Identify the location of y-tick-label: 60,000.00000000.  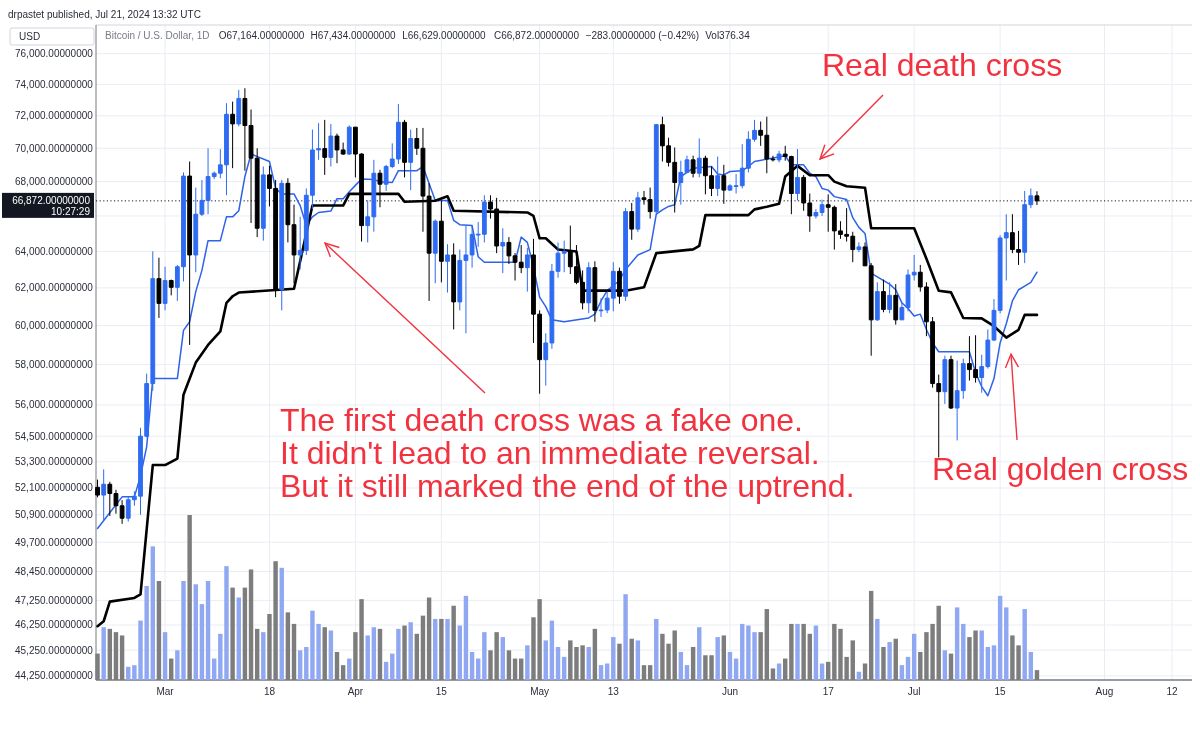
(54, 326).